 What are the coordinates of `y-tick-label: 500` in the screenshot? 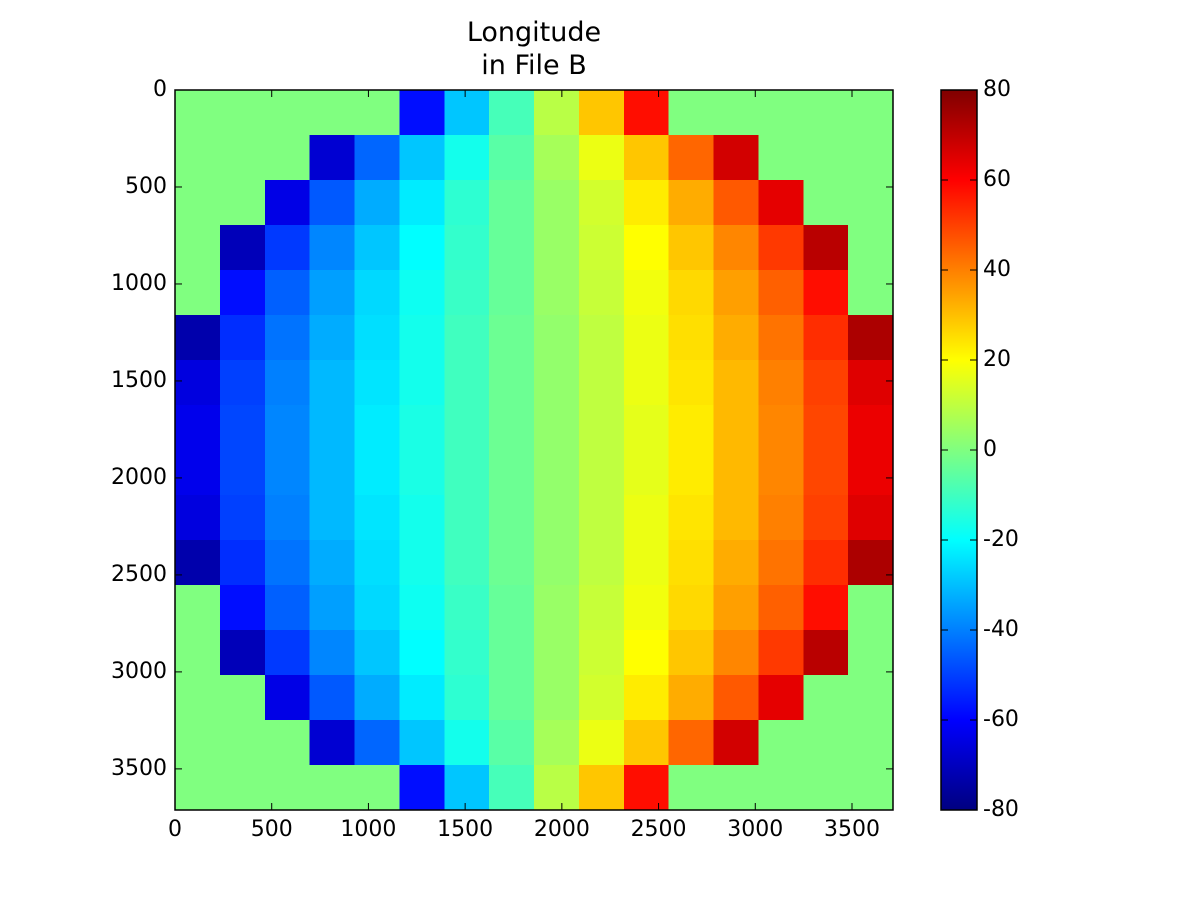 It's located at (146, 186).